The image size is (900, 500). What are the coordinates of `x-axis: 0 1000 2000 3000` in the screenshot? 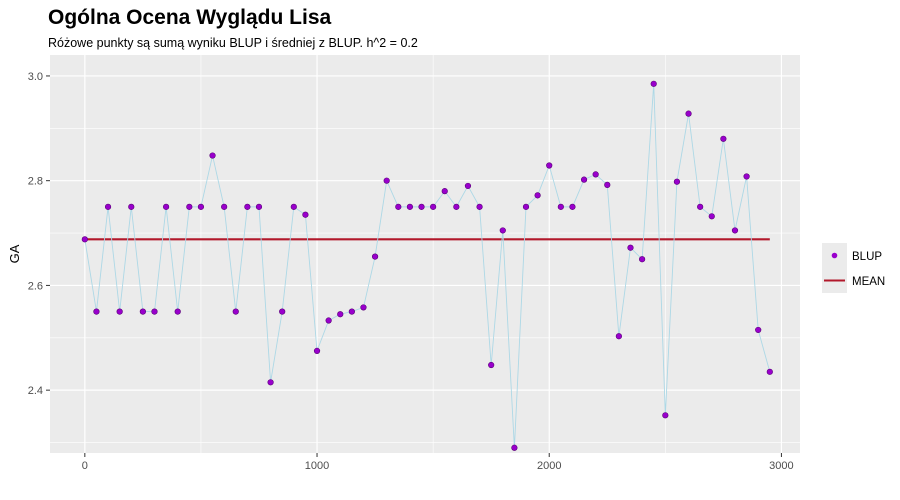 It's located at (438, 462).